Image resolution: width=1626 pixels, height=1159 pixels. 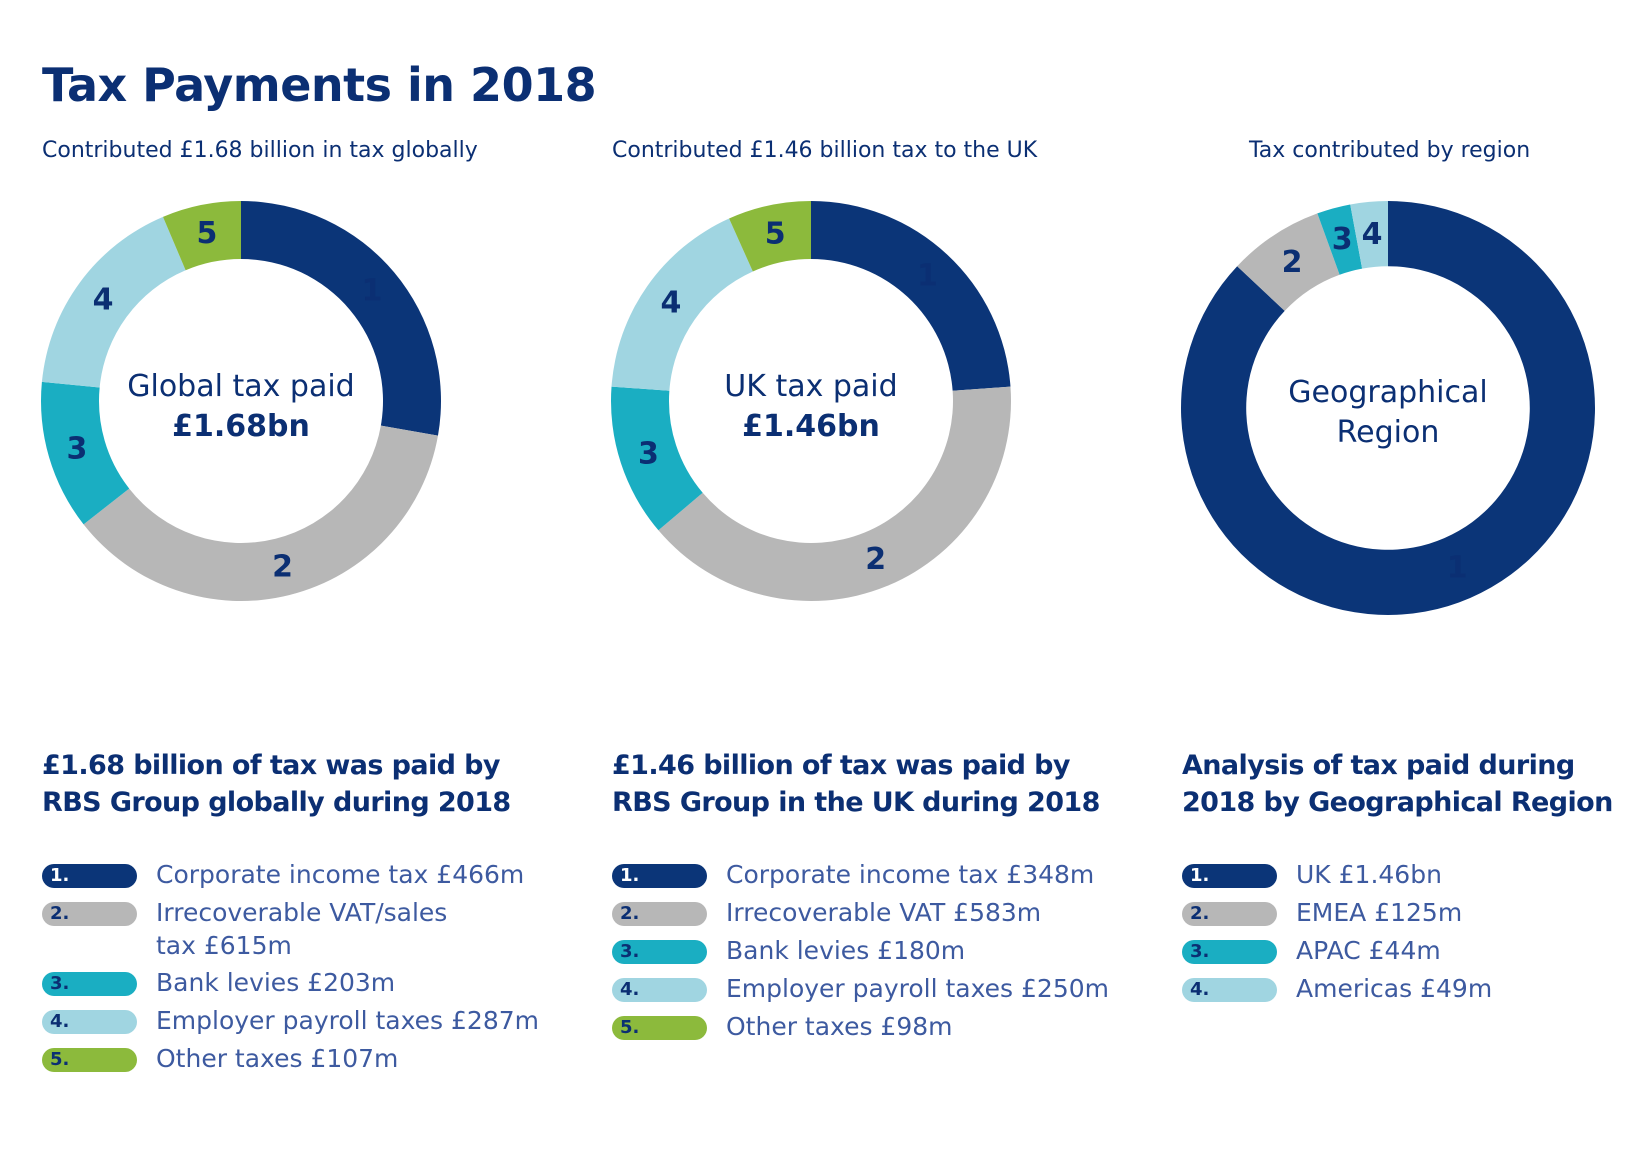 I want to click on heading-line: RBS Group globally during 2018, so click(x=276, y=802).